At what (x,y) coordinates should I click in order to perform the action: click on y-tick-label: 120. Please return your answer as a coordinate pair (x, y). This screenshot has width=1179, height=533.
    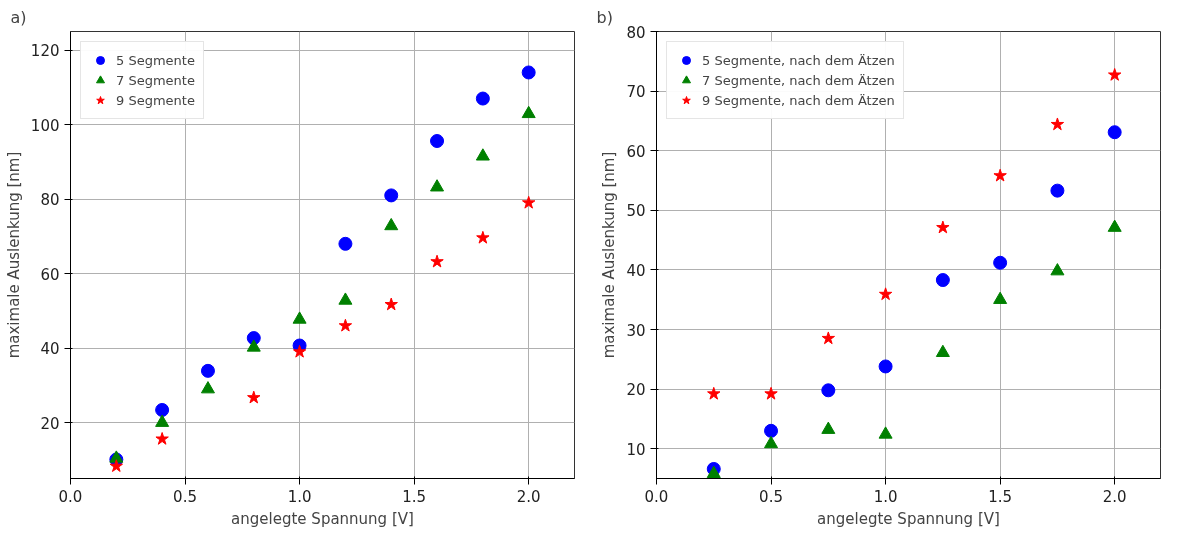
    Looking at the image, I should click on (45, 51).